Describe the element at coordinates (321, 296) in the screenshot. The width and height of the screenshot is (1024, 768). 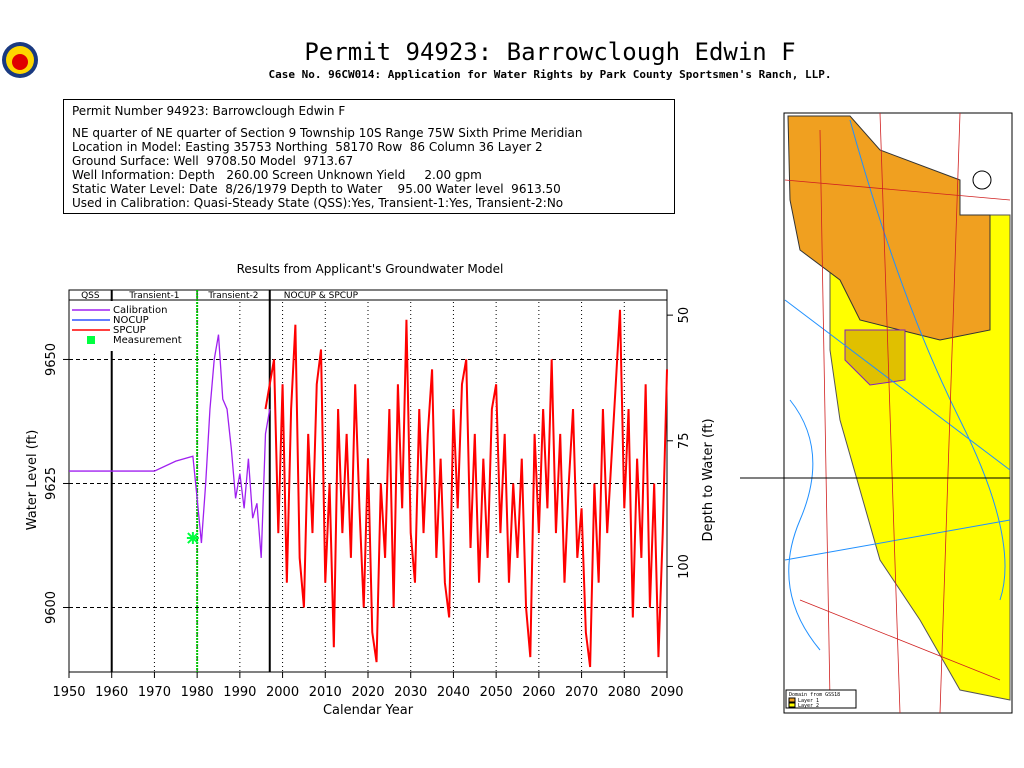
I see `period-label: NOCUP & SPCUP` at that location.